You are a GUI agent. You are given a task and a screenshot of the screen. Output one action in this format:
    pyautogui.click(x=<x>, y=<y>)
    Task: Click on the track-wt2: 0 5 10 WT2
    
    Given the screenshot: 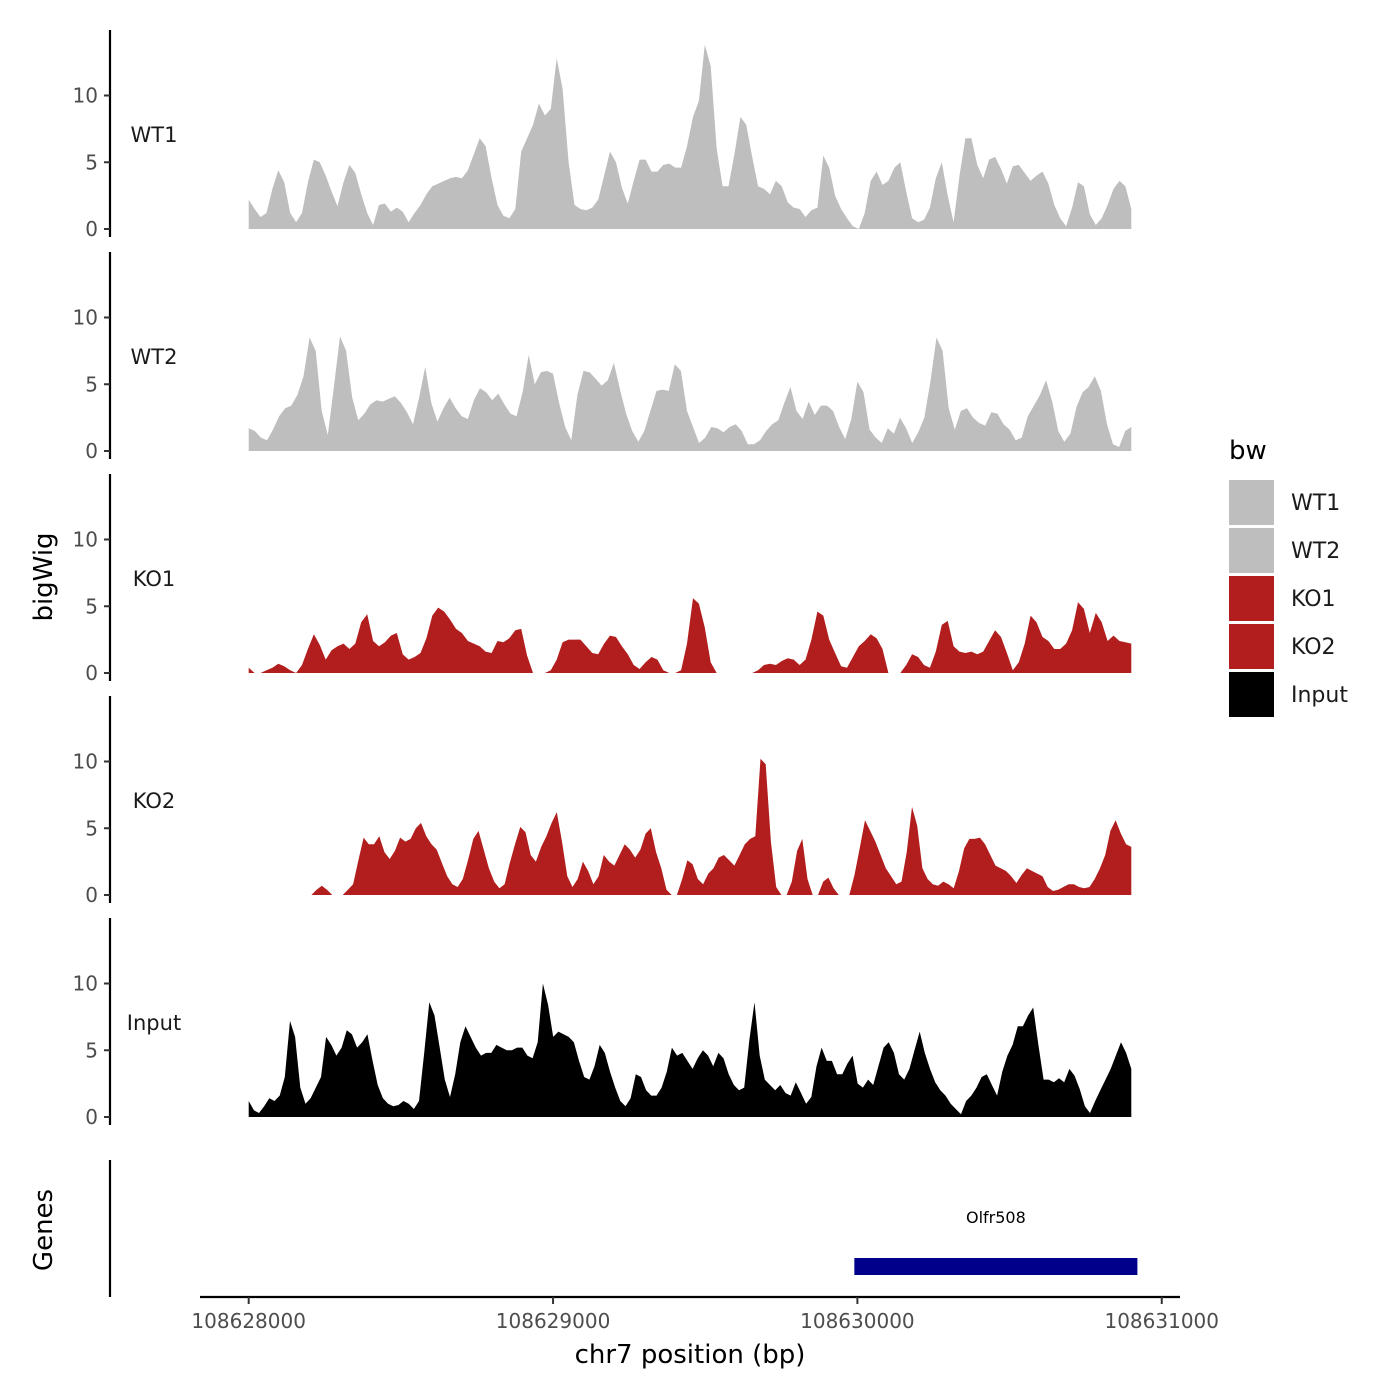 What is the action you would take?
    pyautogui.click(x=602, y=357)
    